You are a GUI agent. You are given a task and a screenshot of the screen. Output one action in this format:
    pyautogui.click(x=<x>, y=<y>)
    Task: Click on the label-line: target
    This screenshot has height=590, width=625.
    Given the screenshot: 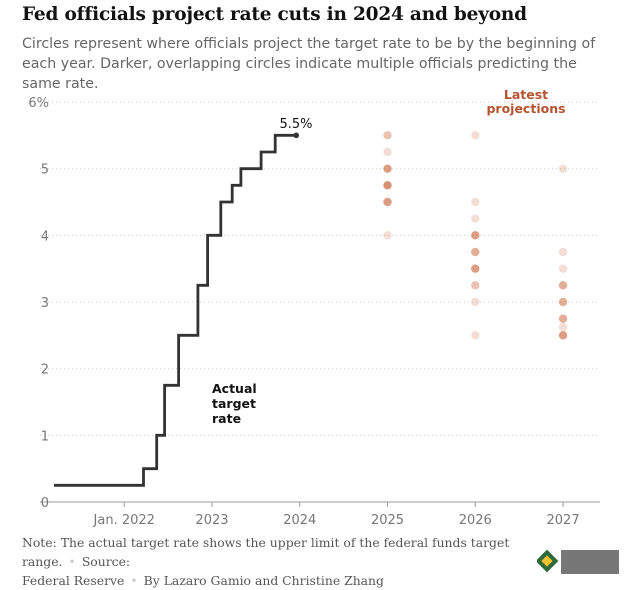 What is the action you would take?
    pyautogui.click(x=234, y=403)
    